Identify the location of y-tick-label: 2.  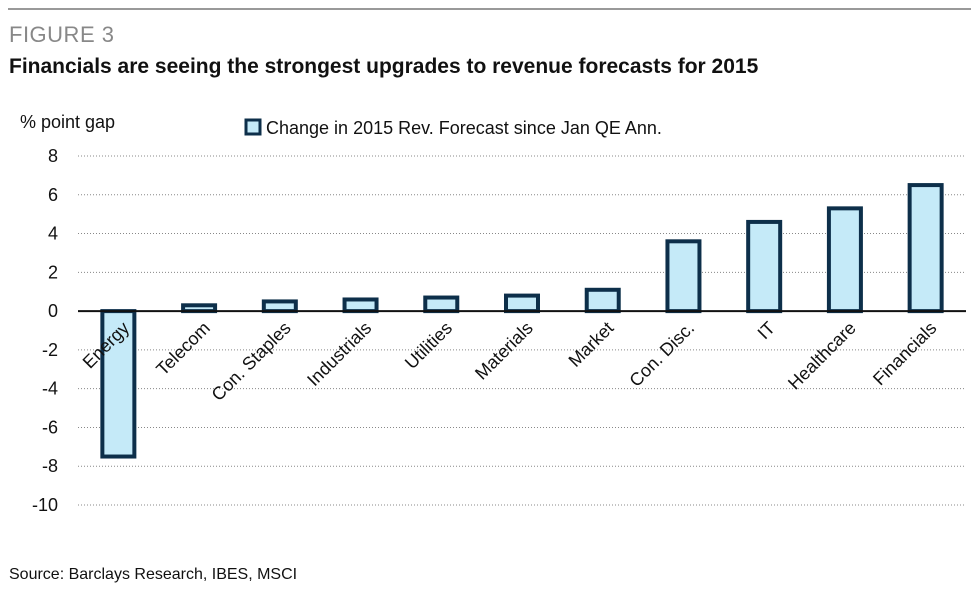
(53, 272).